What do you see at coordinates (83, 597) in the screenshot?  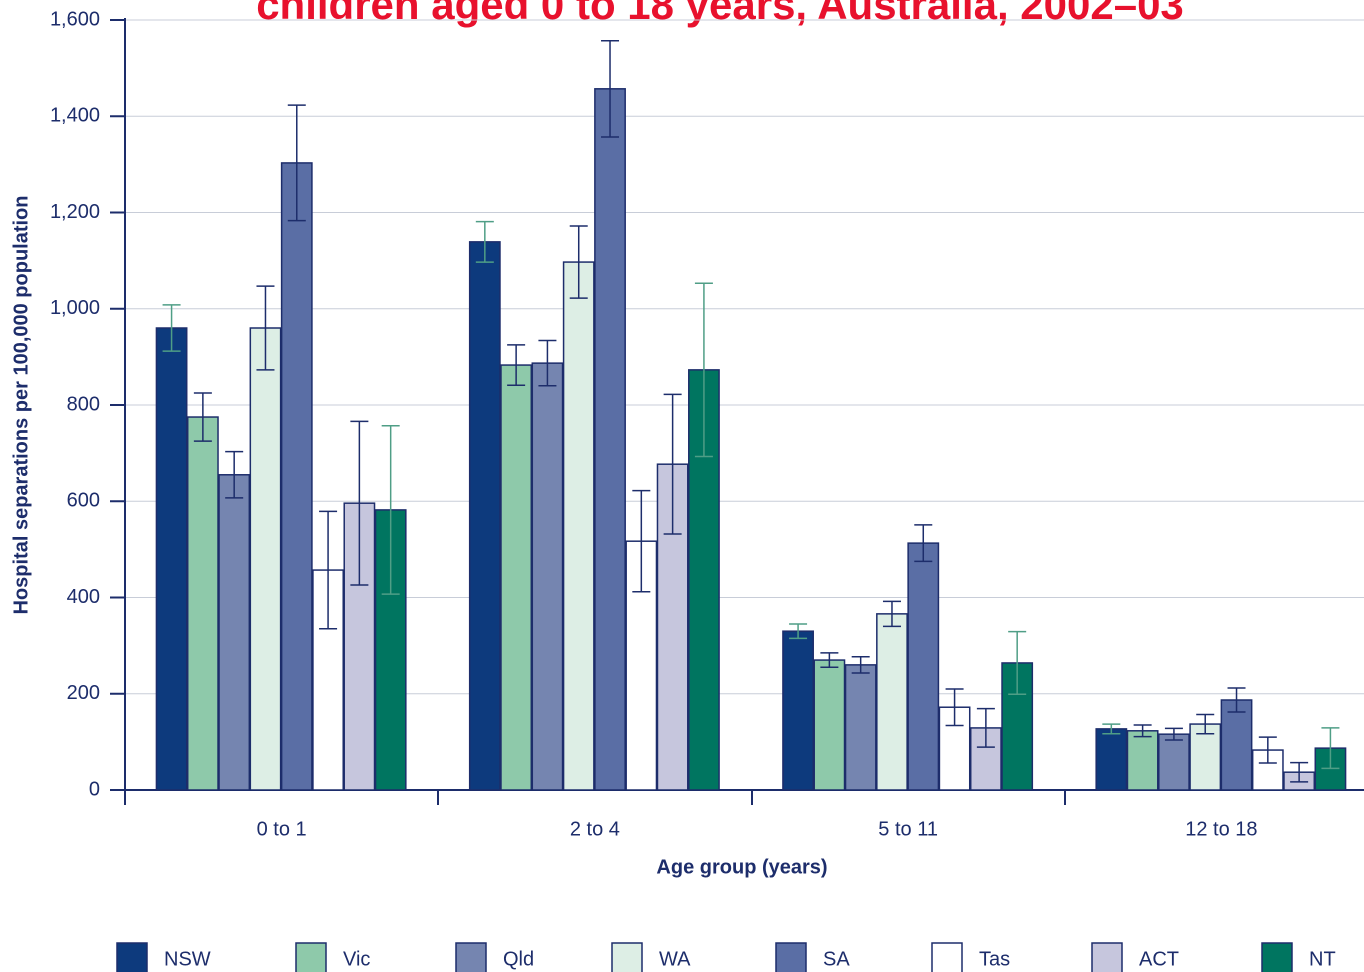 I see `y-tick-label: 400` at bounding box center [83, 597].